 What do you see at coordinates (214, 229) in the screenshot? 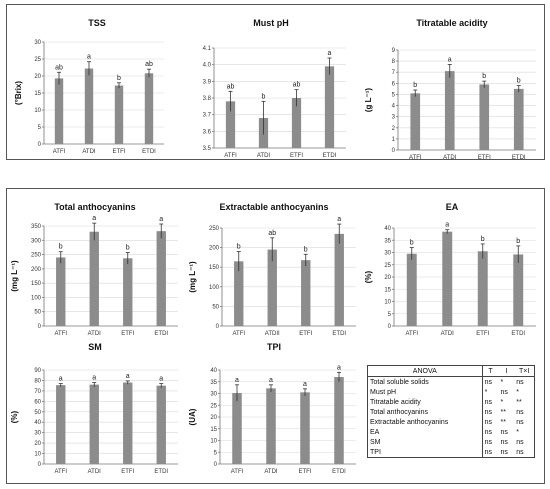
I see `y-tick-label: 250` at bounding box center [214, 229].